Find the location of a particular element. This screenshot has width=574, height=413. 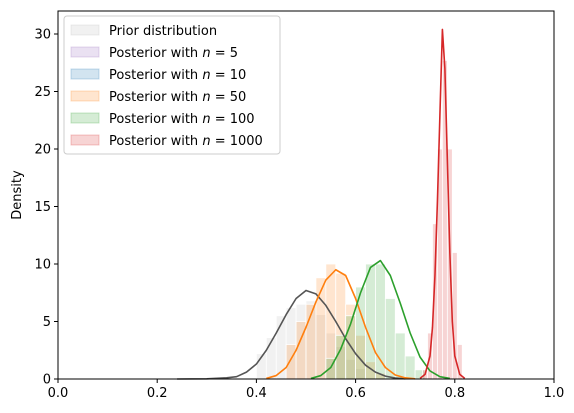

histogram-bar-prior-distribution is located at coordinates (271, 358).